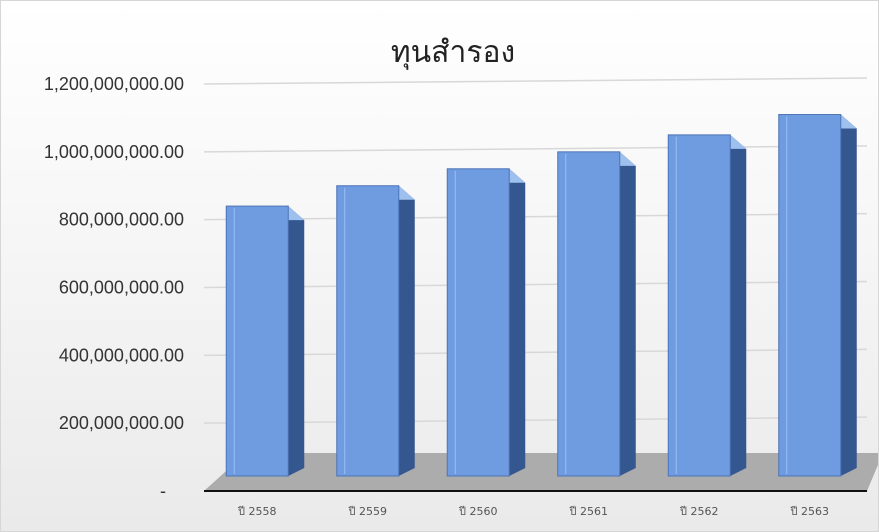  Describe the element at coordinates (699, 511) in the screenshot. I see `x-tick-label: ปี 2562` at that location.